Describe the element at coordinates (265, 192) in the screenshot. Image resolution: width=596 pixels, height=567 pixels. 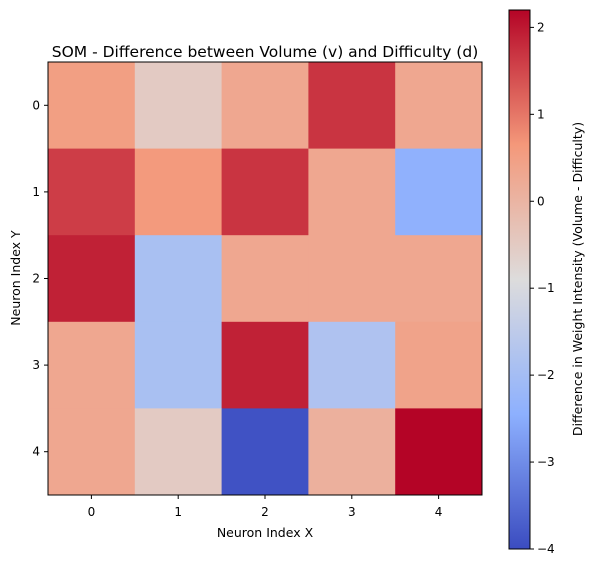
I see `heatmap-cell-r1-c2` at that location.